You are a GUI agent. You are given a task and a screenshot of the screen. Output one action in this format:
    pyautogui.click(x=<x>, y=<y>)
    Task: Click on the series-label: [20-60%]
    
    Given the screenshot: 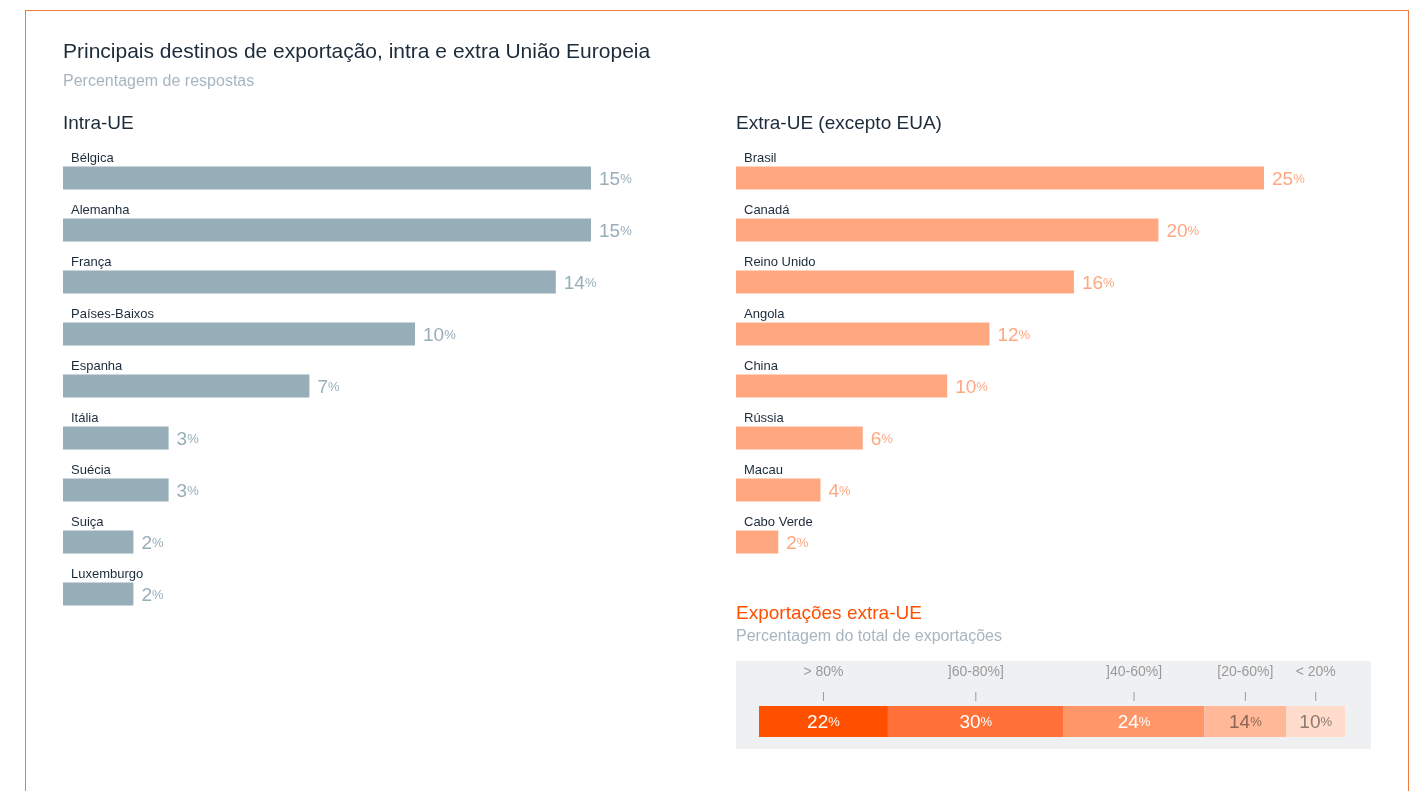 What is the action you would take?
    pyautogui.click(x=1245, y=671)
    